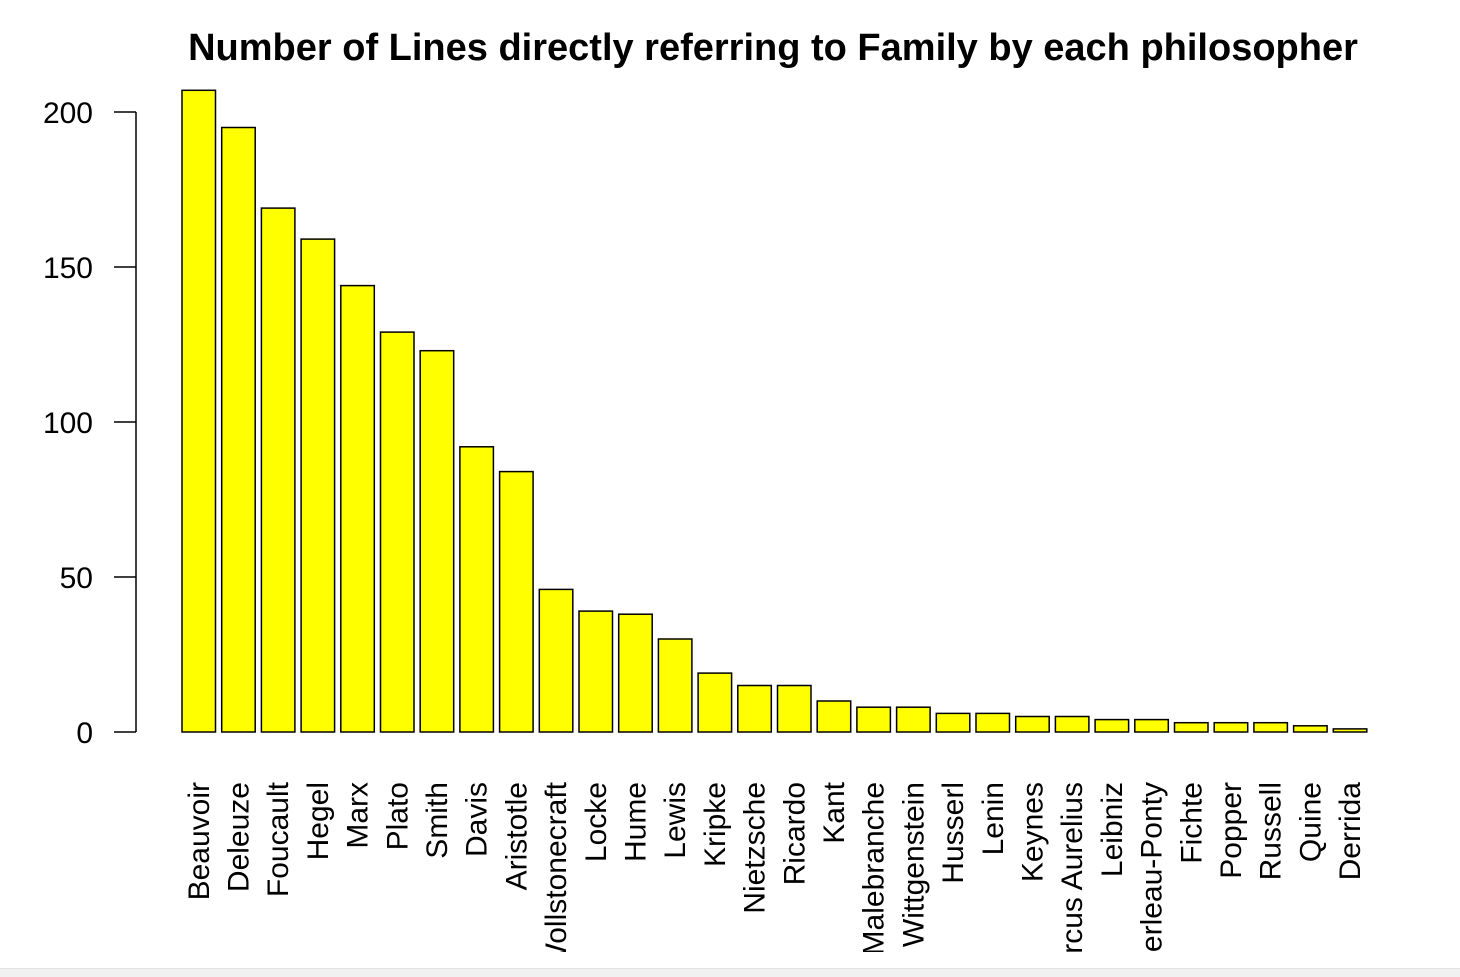  I want to click on bar-davis, so click(477, 589).